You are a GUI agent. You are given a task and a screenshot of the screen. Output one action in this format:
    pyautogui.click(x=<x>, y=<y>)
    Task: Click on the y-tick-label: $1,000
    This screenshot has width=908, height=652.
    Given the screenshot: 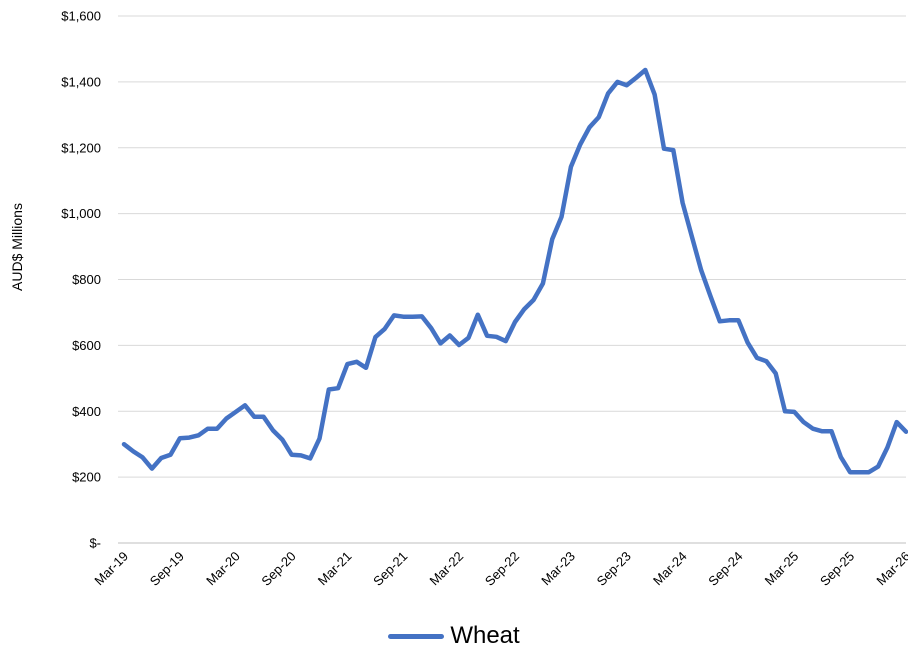 What is the action you would take?
    pyautogui.click(x=81, y=213)
    